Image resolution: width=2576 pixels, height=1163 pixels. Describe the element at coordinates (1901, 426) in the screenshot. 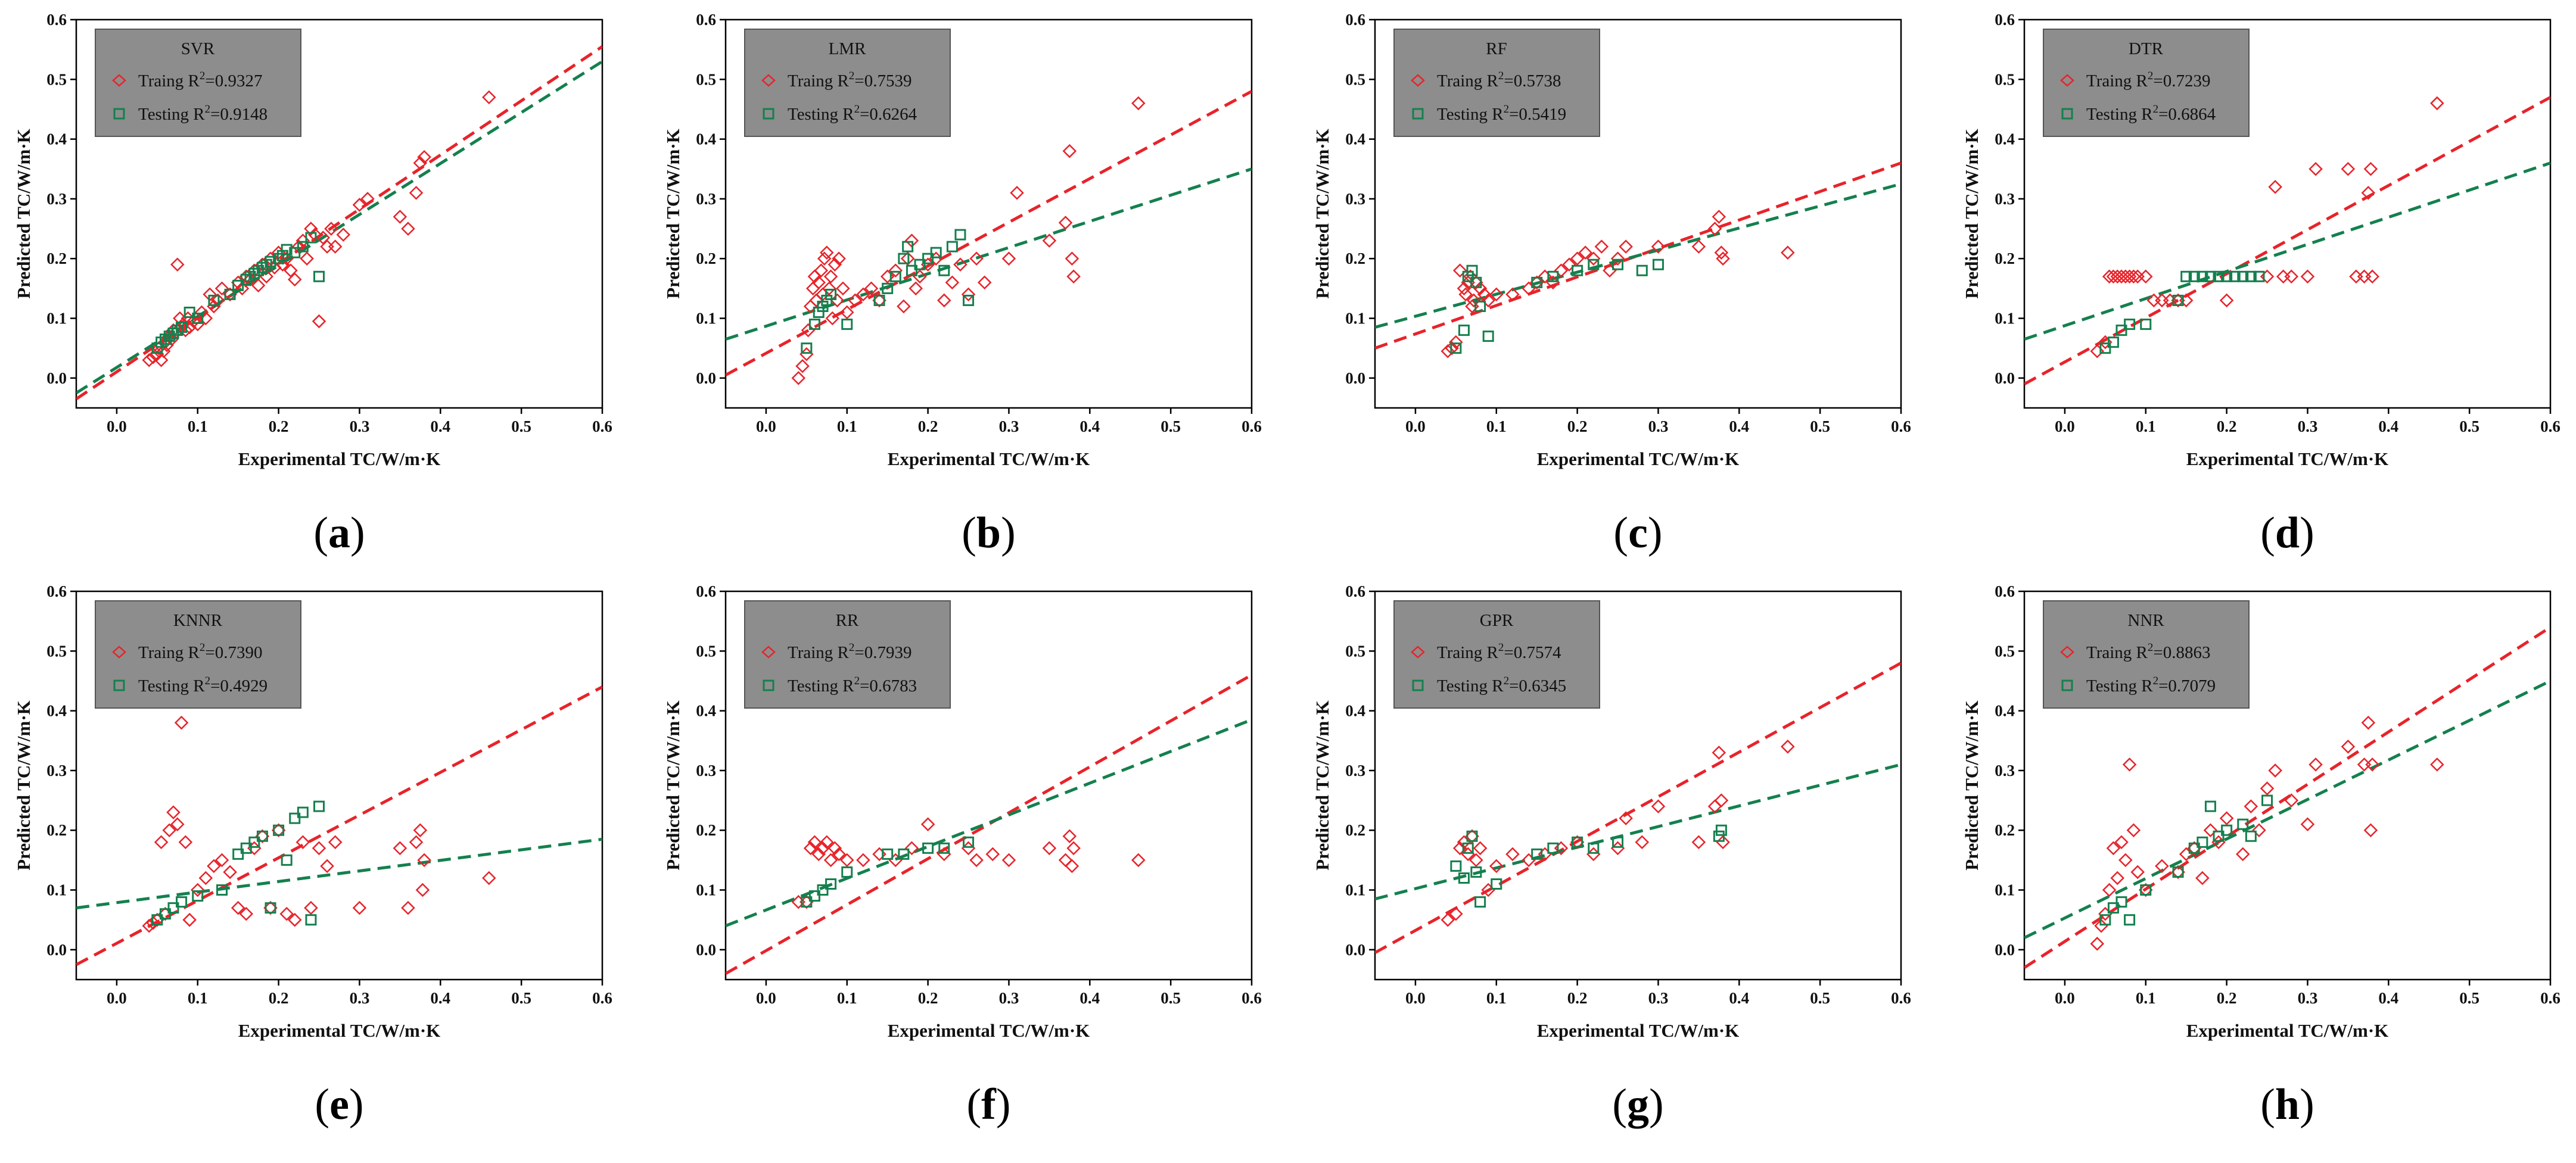

I see `x-tick-label: 0.6` at that location.